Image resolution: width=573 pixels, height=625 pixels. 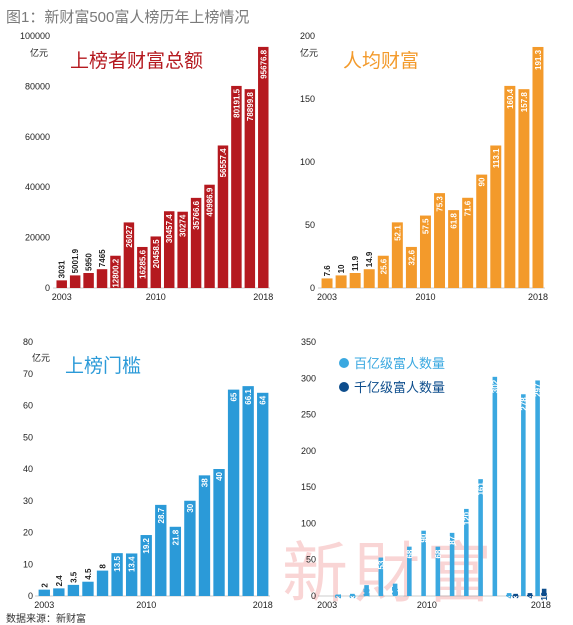 What do you see at coordinates (440, 204) in the screenshot?
I see `data-label: 75.3` at bounding box center [440, 204].